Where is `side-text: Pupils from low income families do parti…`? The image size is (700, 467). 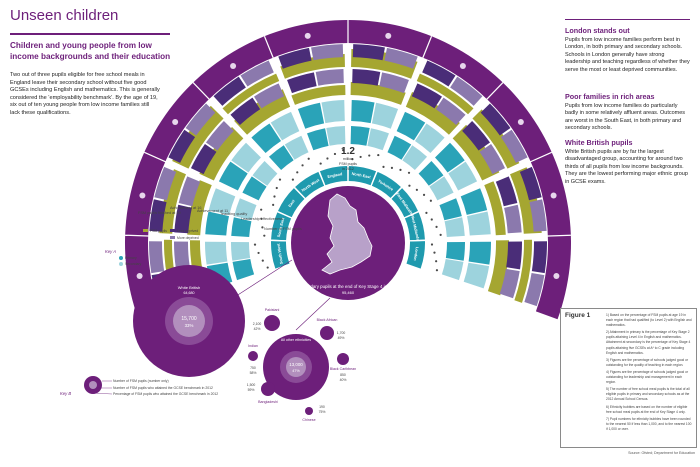
side-text: Pupils from low income families do parti… is located at coordinates (625, 117).